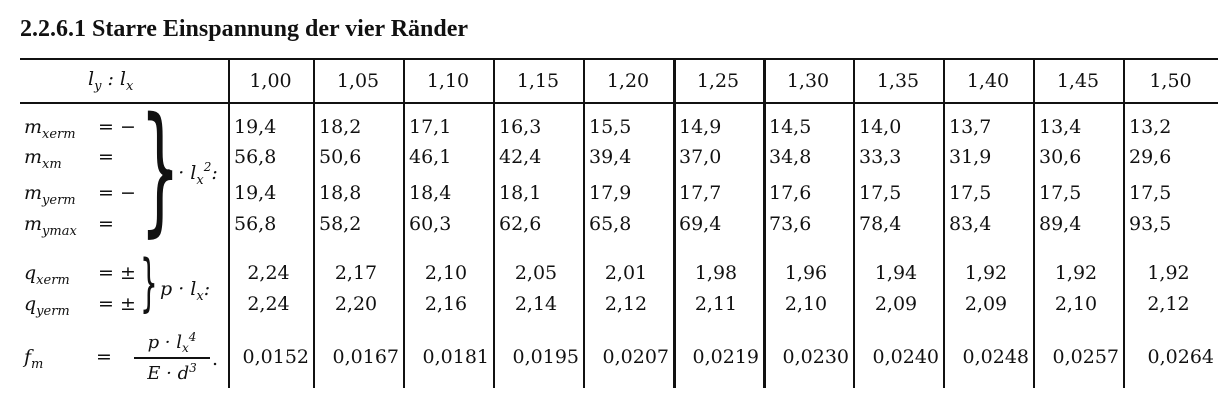 This screenshot has height=410, width=1232. What do you see at coordinates (896, 273) in the screenshot?
I see `table-cell: 1,94` at bounding box center [896, 273].